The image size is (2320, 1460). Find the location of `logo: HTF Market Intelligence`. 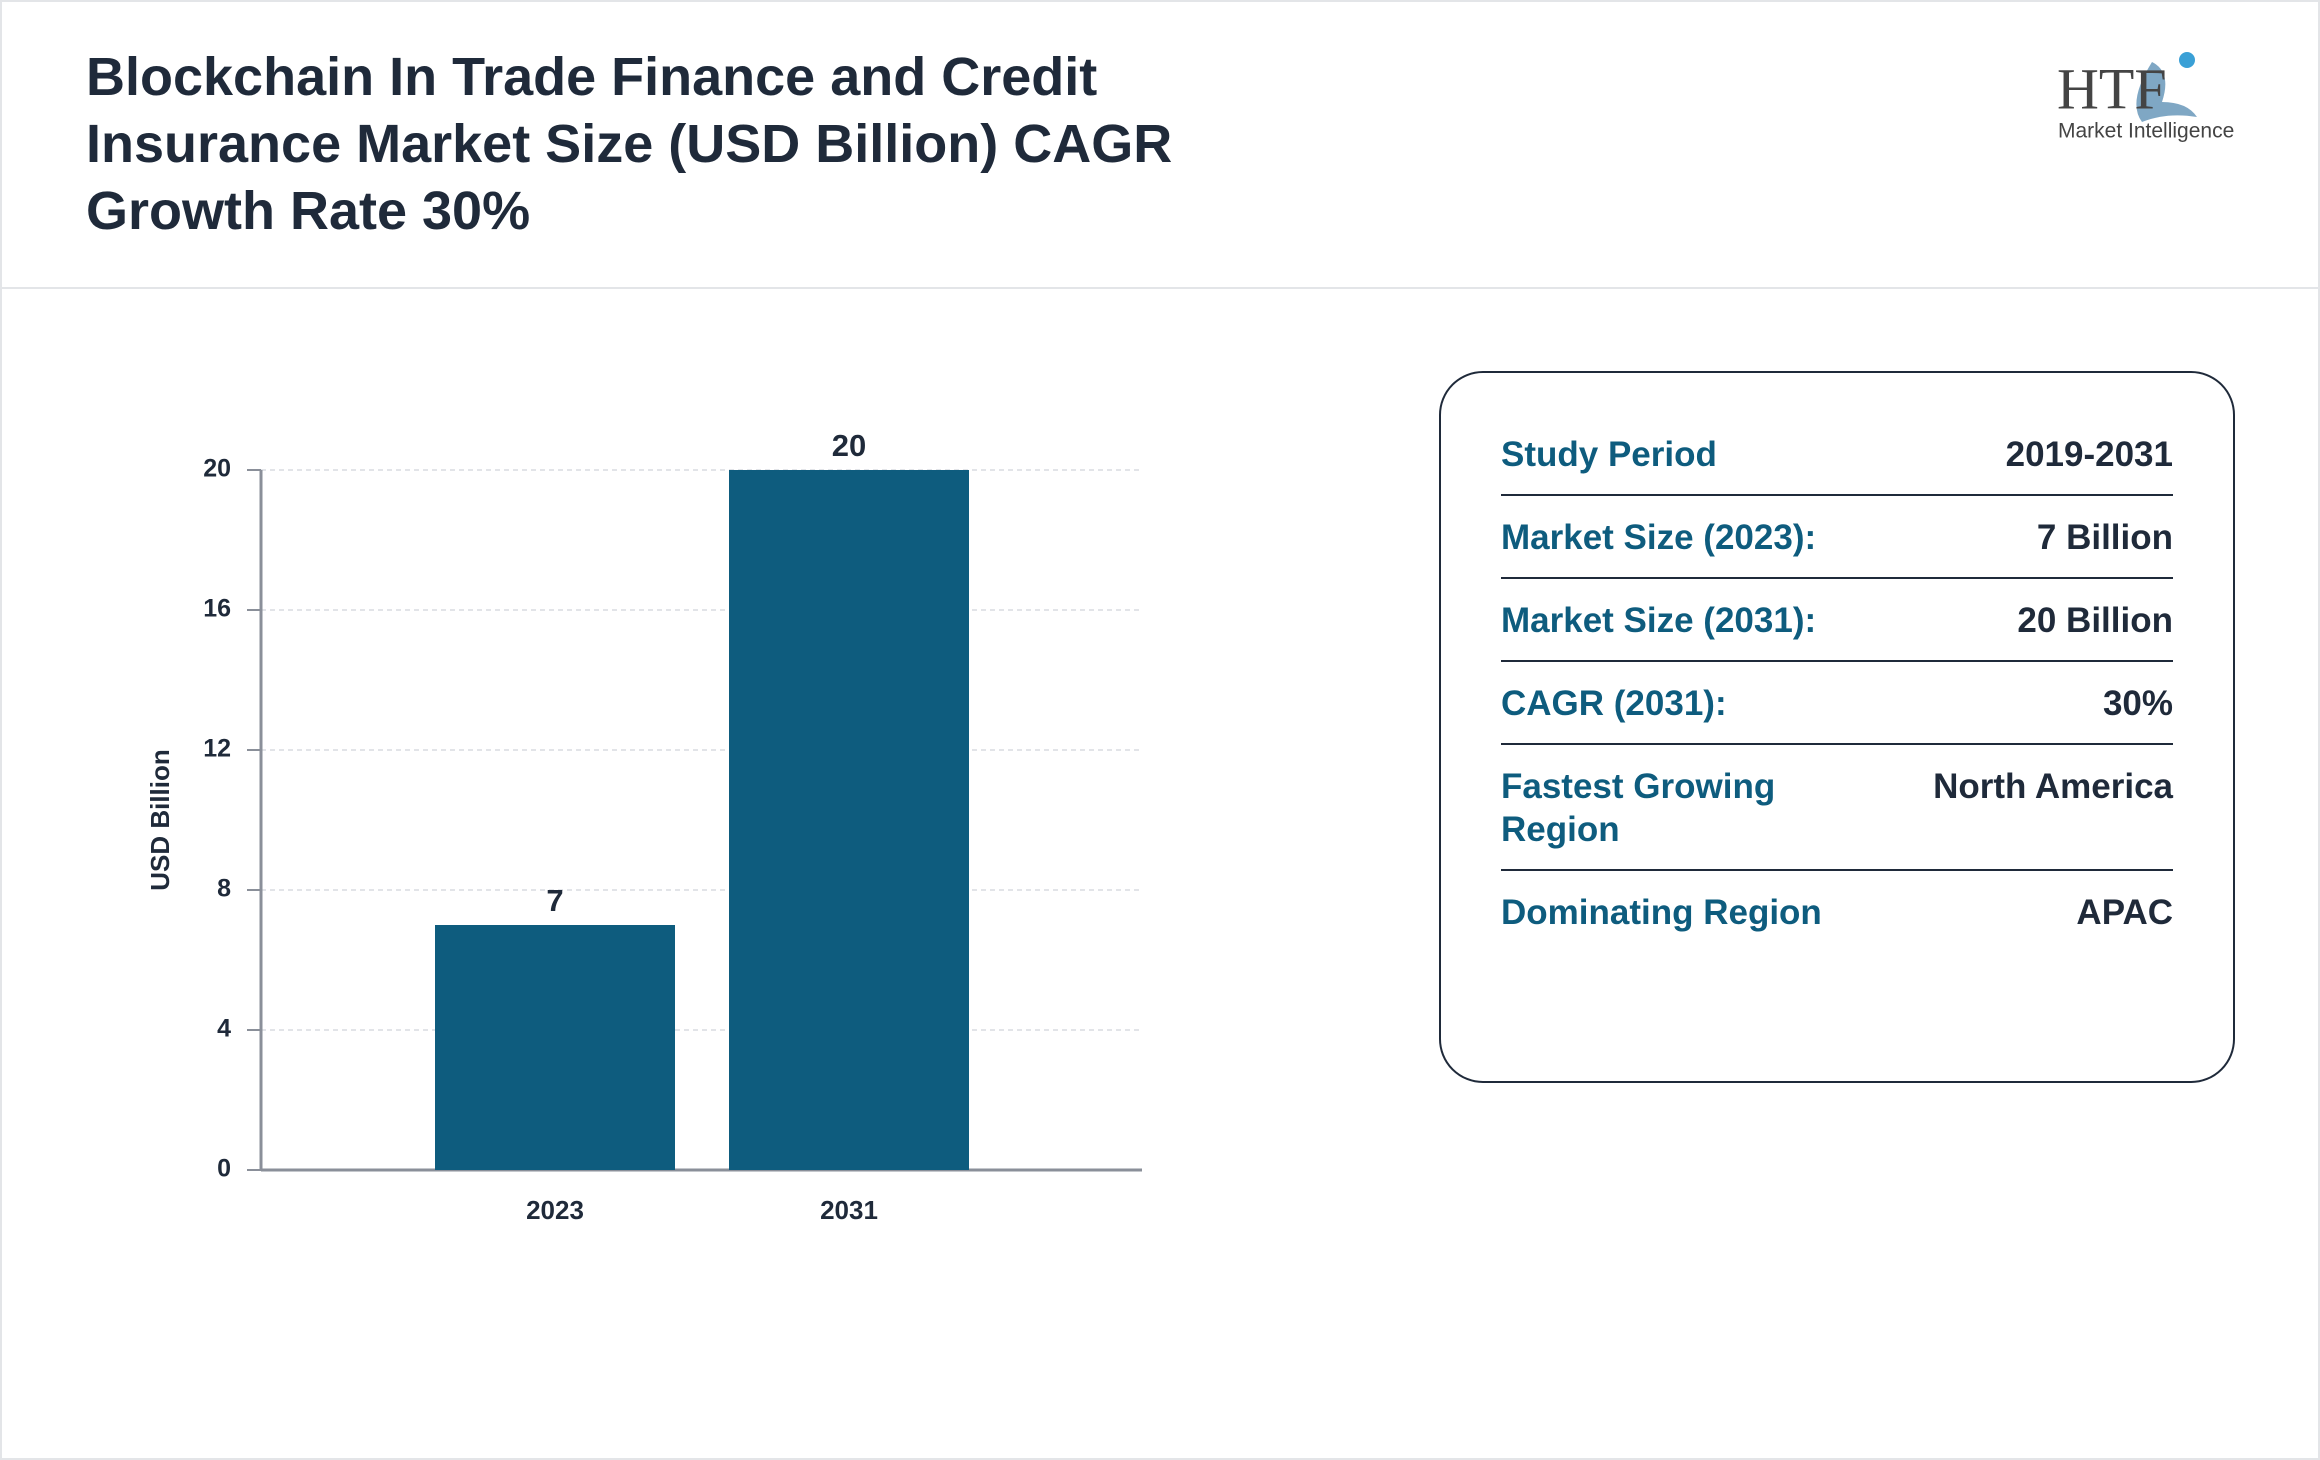

logo: HTF Market Intelligence is located at coordinates (2145, 97).